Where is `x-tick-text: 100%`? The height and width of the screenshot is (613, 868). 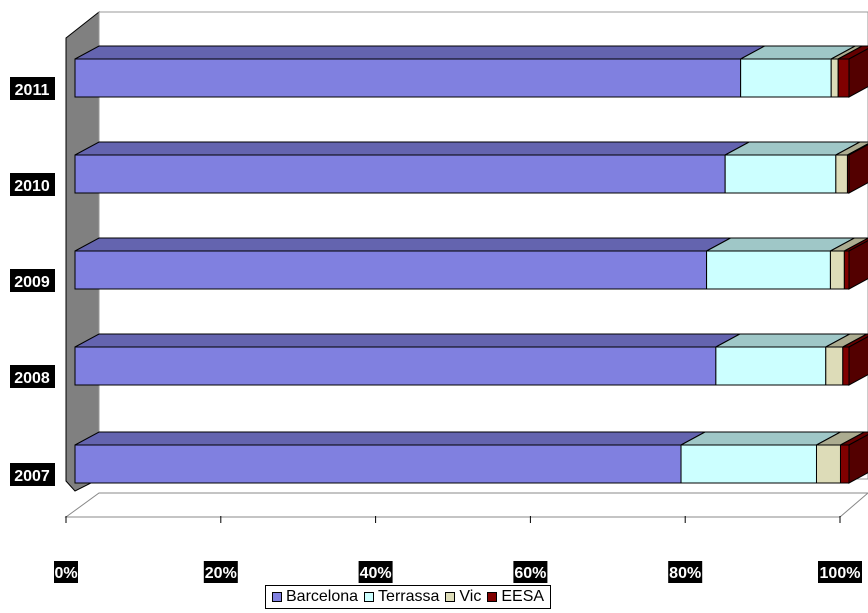 x-tick-text: 100% is located at coordinates (840, 573).